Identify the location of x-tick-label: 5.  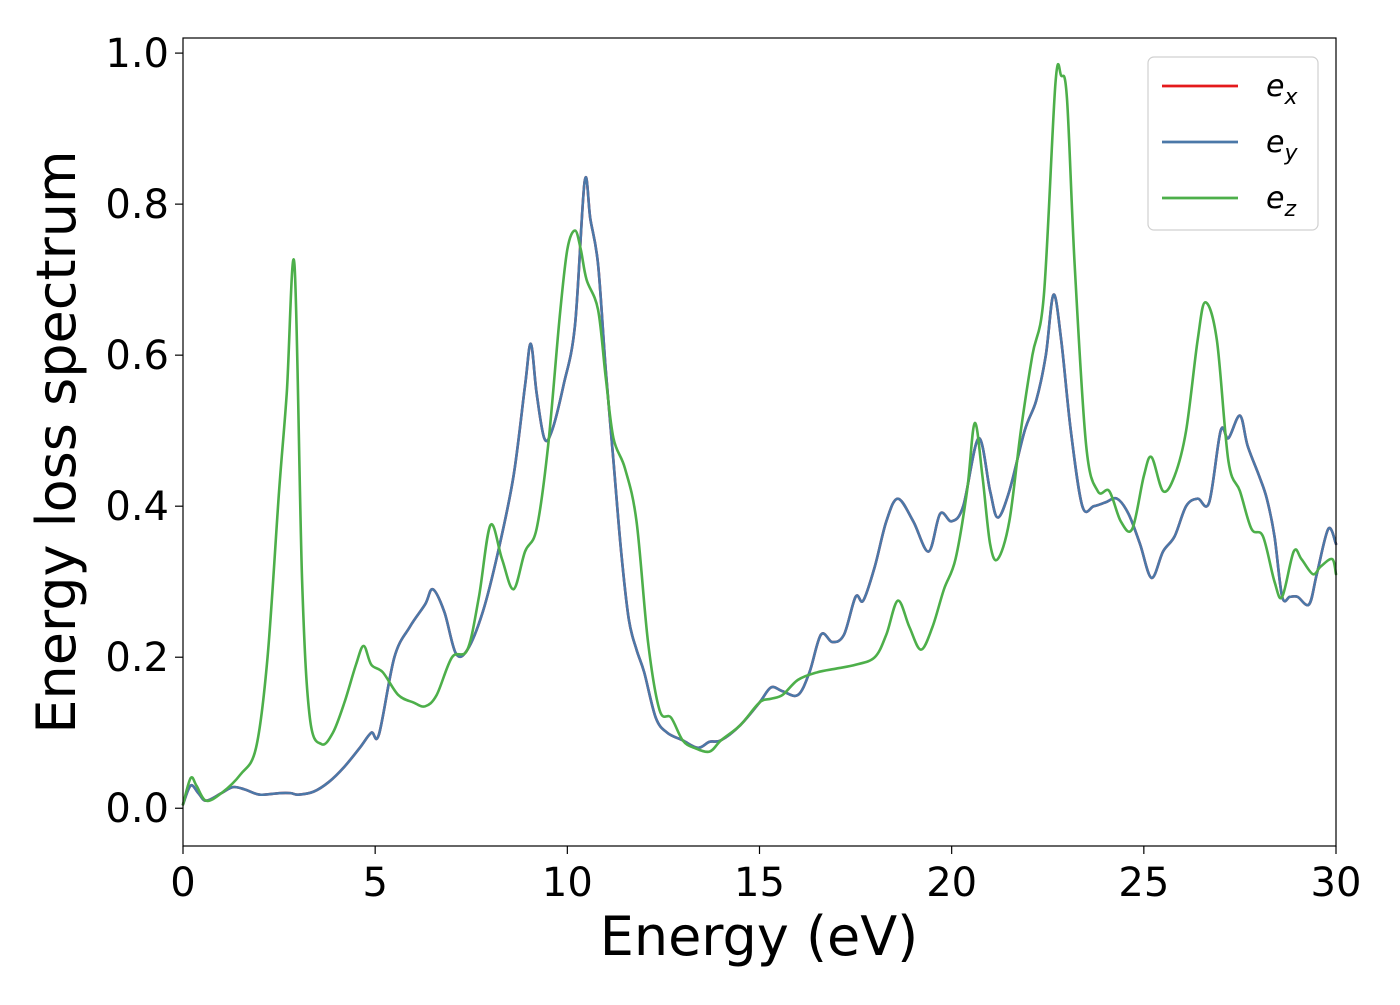
(374, 883).